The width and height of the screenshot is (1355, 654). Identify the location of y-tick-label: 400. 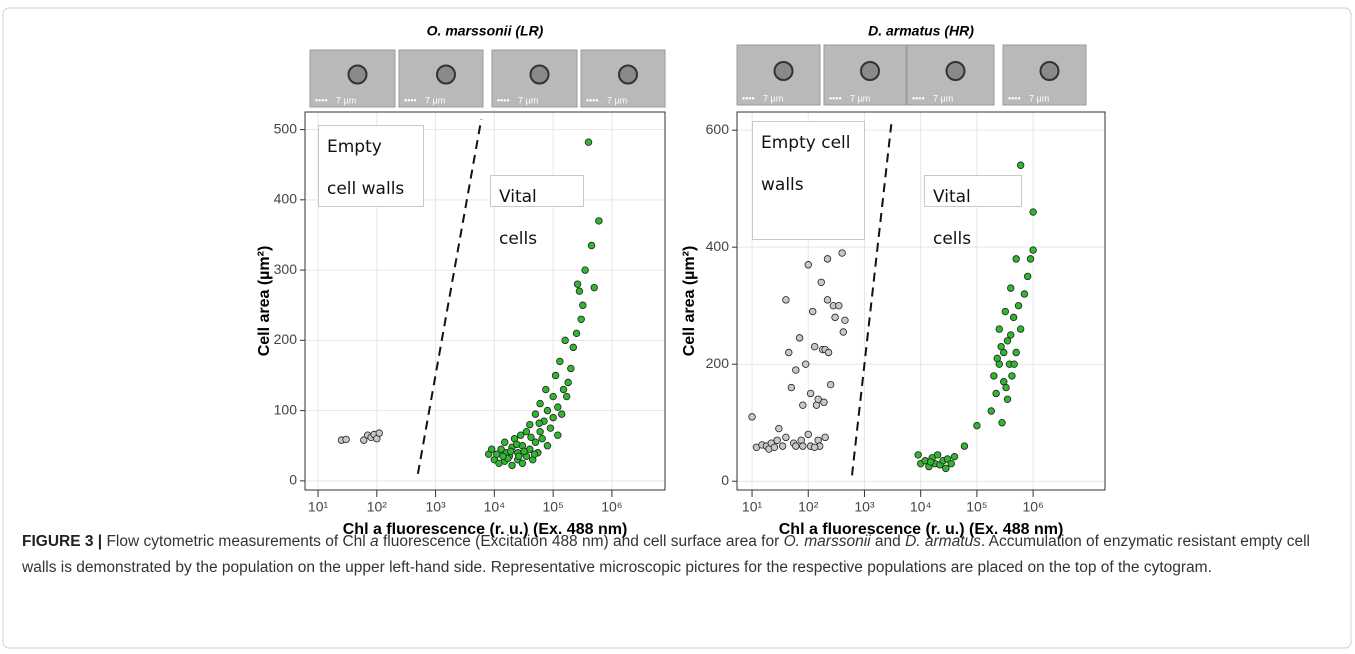
(286, 199).